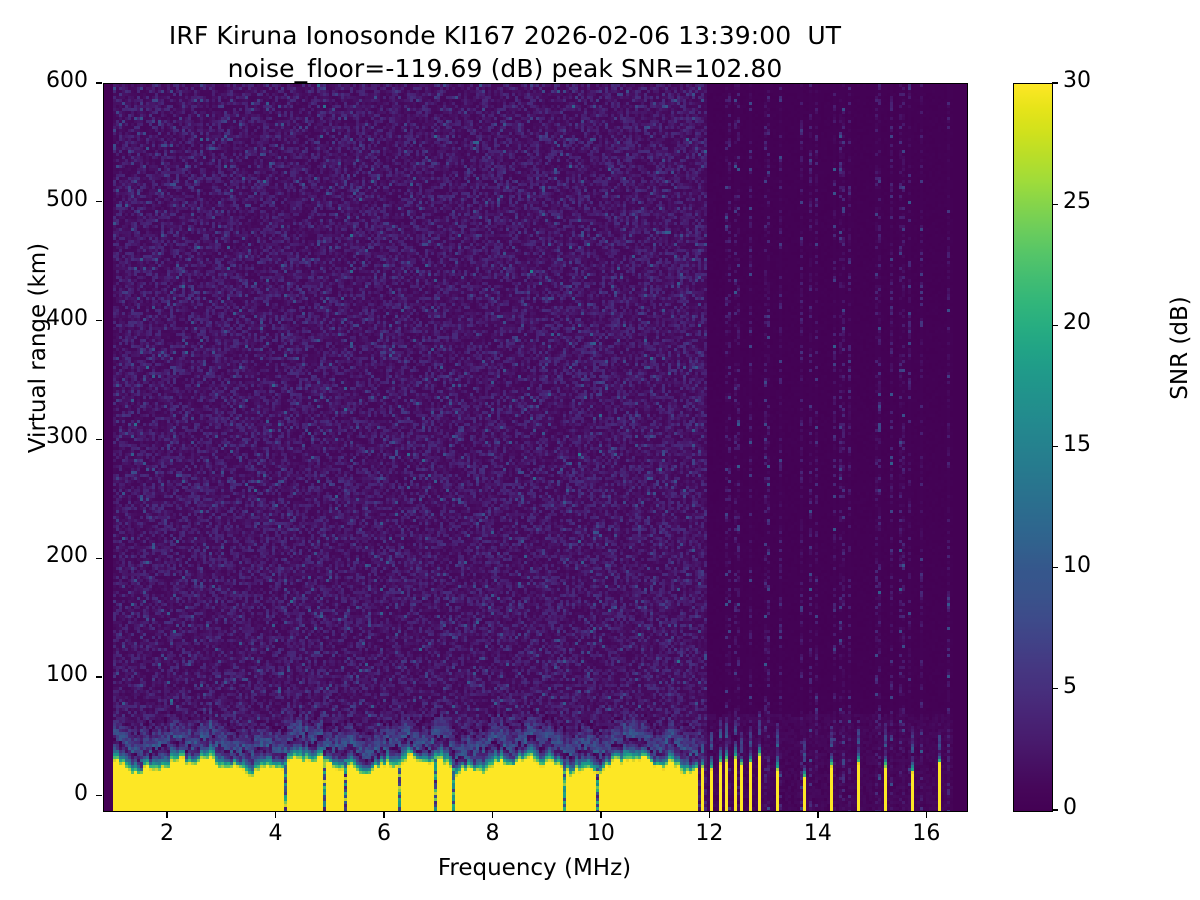  Describe the element at coordinates (709, 833) in the screenshot. I see `x-tick-label: 12` at that location.